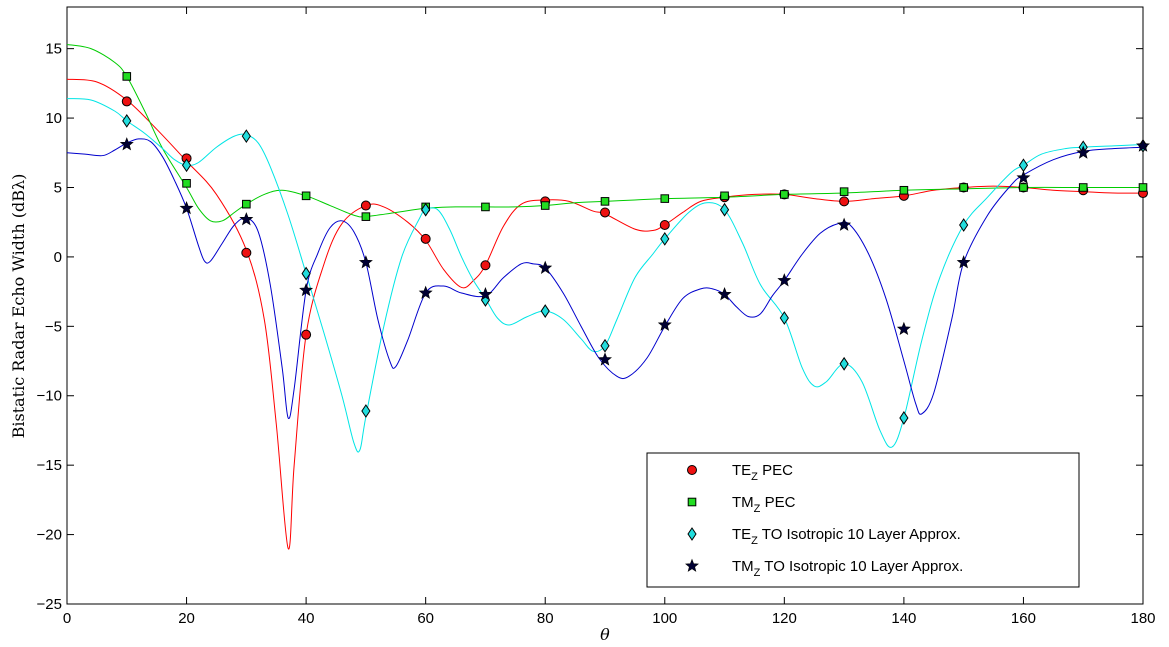  Describe the element at coordinates (186, 618) in the screenshot. I see `x-tick-label: 20` at that location.